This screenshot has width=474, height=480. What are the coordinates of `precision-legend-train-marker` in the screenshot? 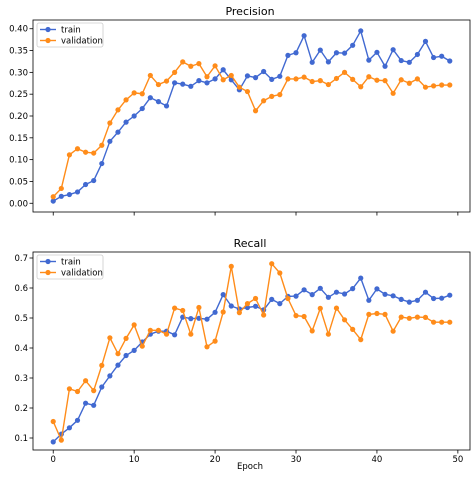 It's located at (48, 29).